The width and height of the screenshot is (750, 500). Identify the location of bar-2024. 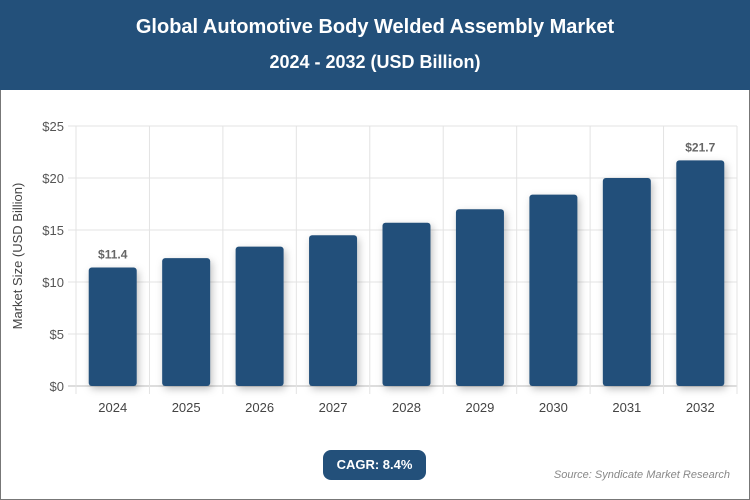
(112, 326).